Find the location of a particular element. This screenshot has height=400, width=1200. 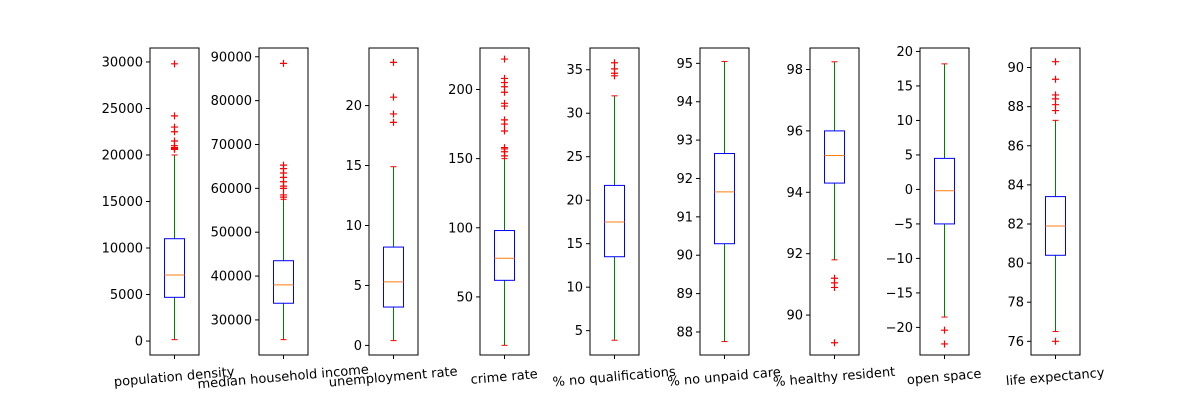

crime-rate-ytick-label-0: 50 is located at coordinates (464, 297).